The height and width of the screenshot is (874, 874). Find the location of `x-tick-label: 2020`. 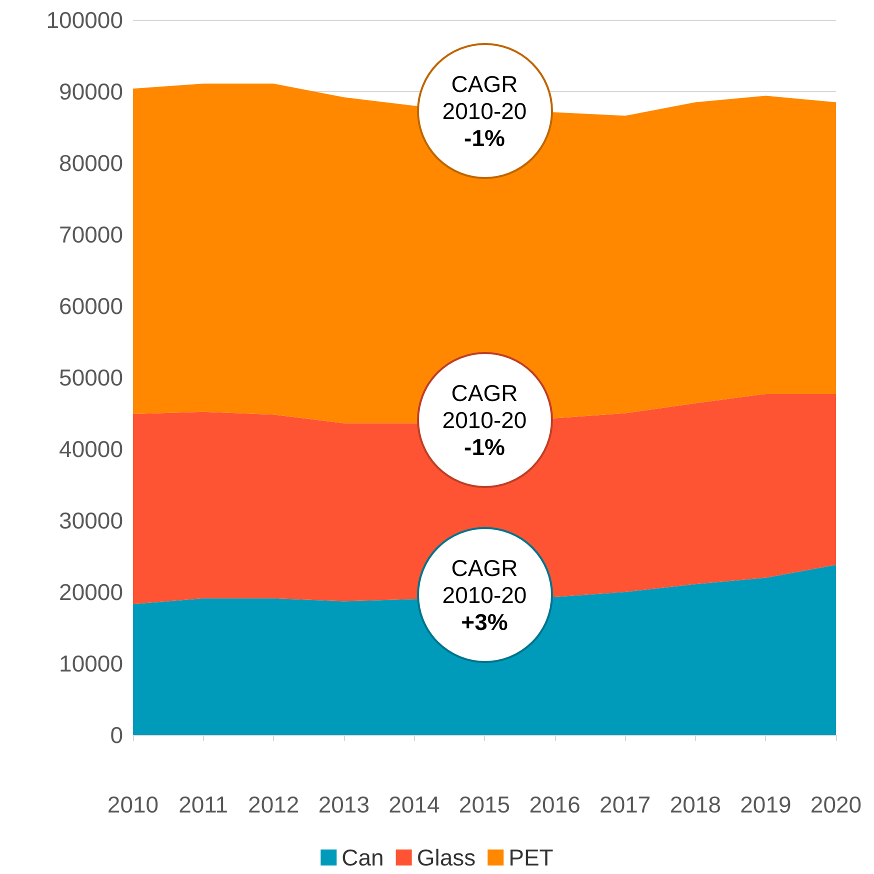

x-tick-label: 2020 is located at coordinates (836, 805).